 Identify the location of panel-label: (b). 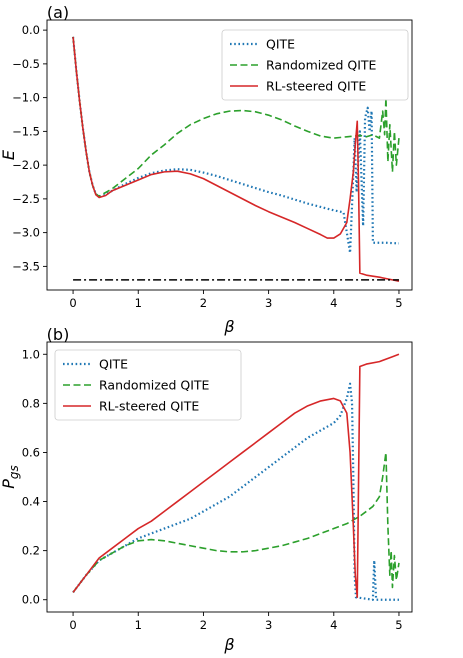
(58, 334).